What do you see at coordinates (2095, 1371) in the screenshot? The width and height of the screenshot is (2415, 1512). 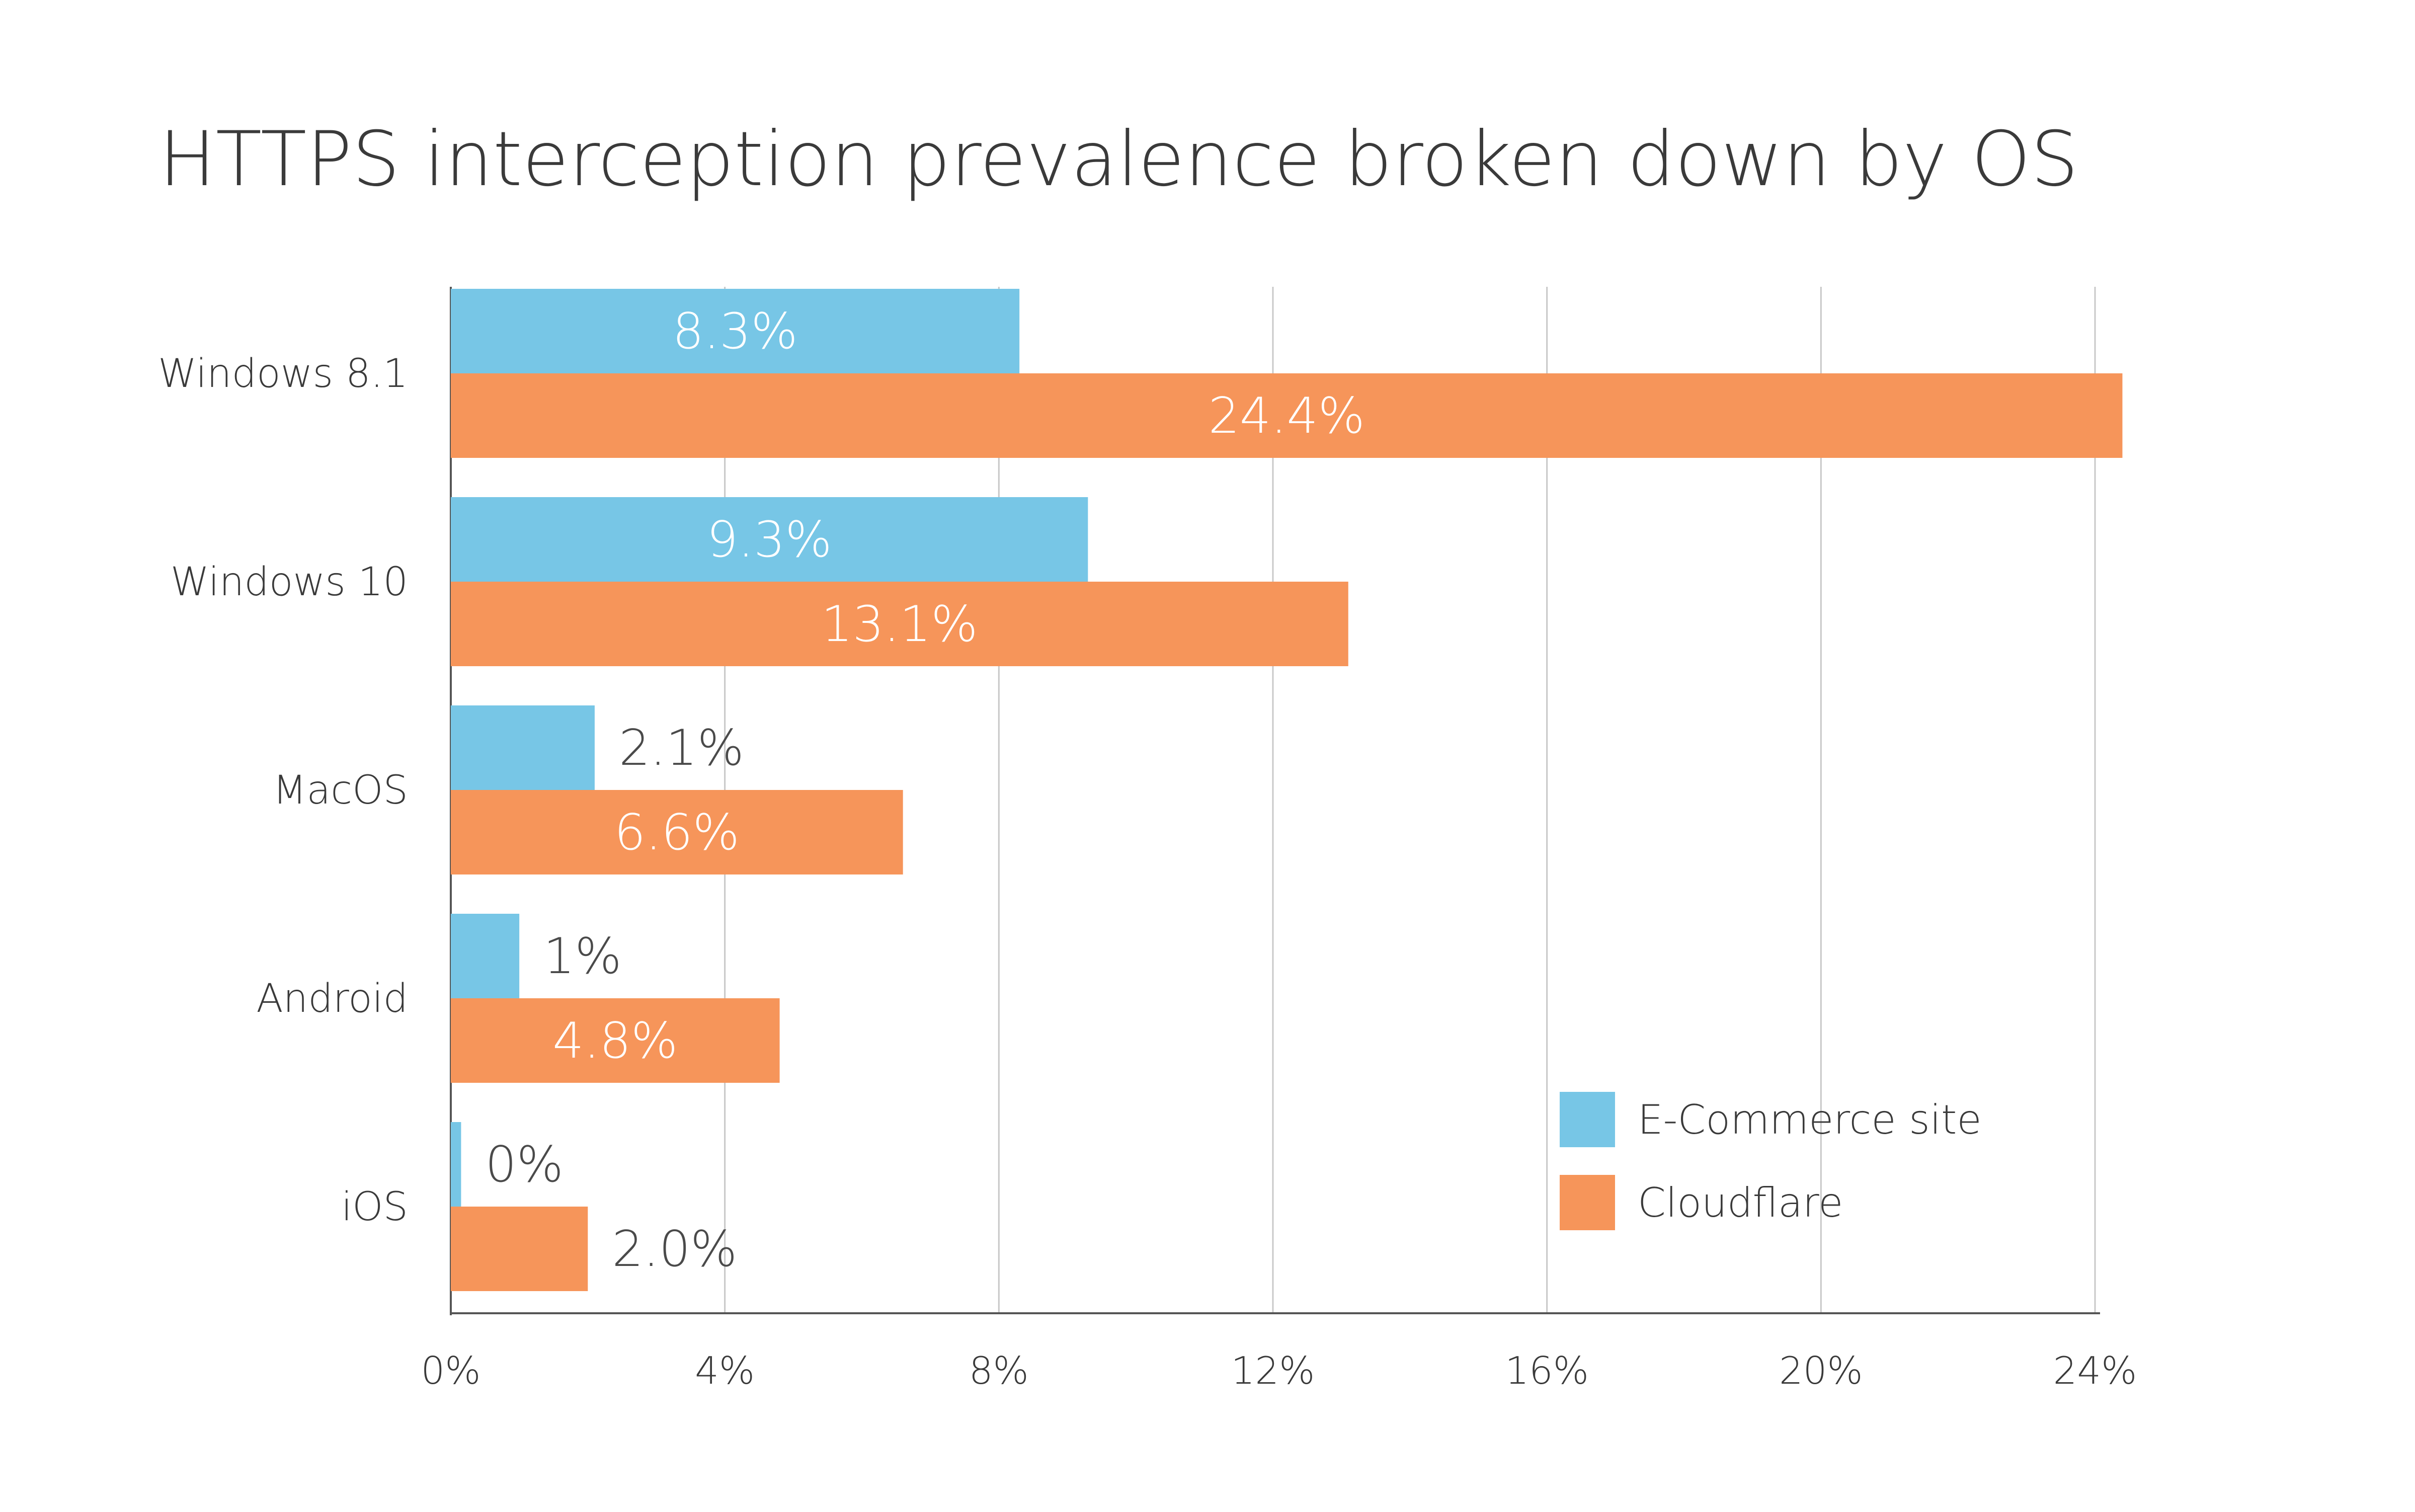 I see `x-tick-label: 24%` at bounding box center [2095, 1371].